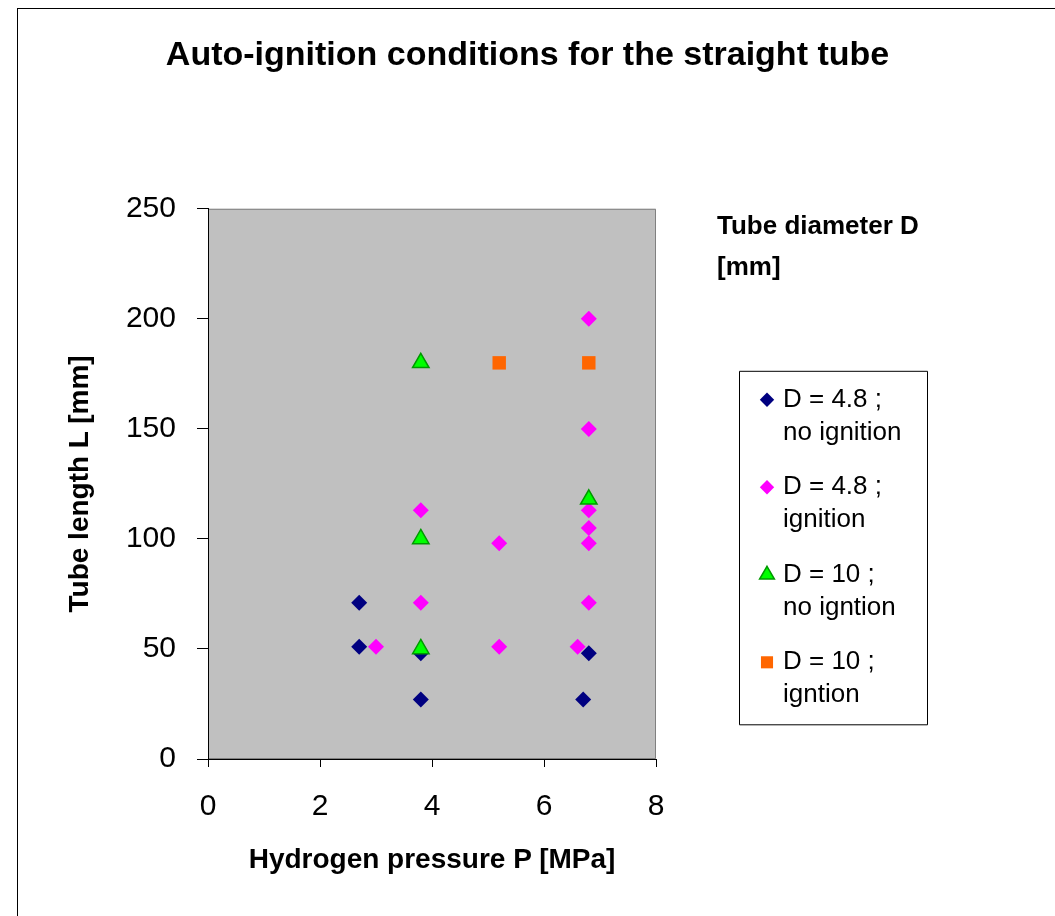 Image resolution: width=1055 pixels, height=916 pixels. Describe the element at coordinates (208, 805) in the screenshot. I see `x-tick-label: 0` at that location.